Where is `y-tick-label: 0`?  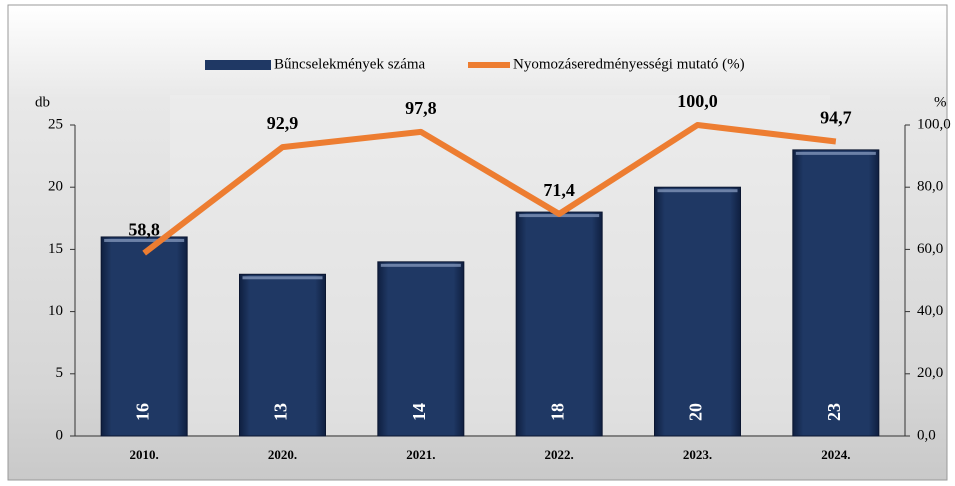 y-tick-label: 0 is located at coordinates (60, 435).